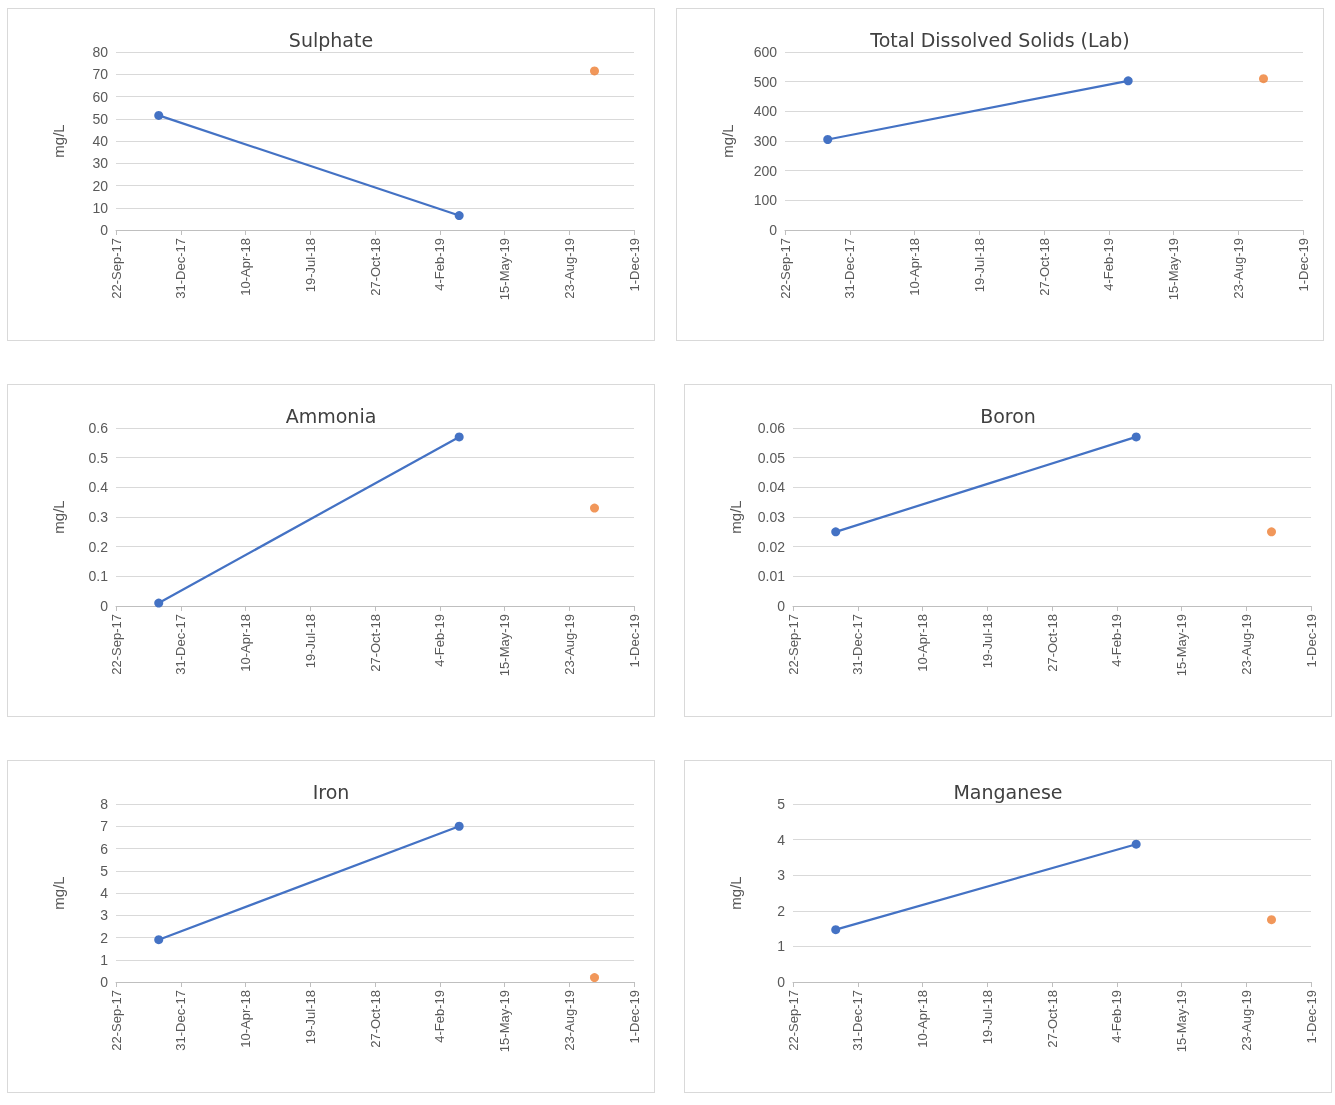 The width and height of the screenshot is (1335, 1105). Describe the element at coordinates (1008, 791) in the screenshot. I see `chart-title: Manganese` at that location.